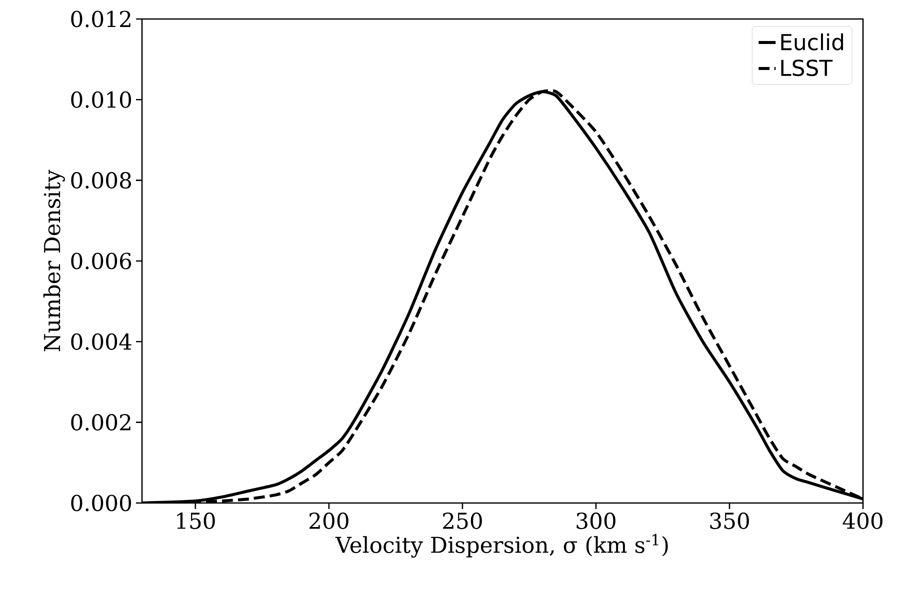 This screenshot has width=900, height=600. Describe the element at coordinates (101, 503) in the screenshot. I see `y-tick-label: 0.000` at that location.